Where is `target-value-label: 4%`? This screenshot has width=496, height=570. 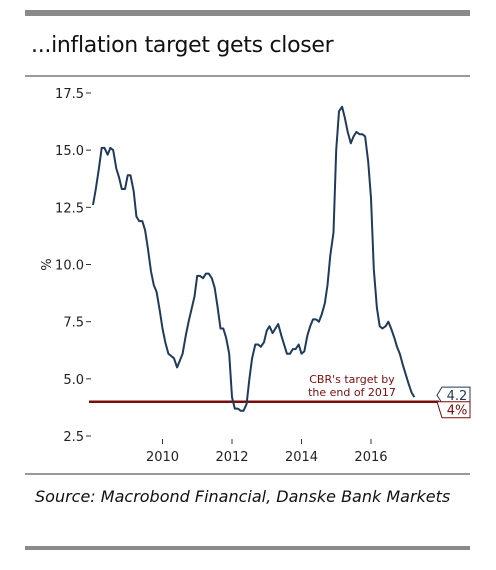 target-value-label: 4% is located at coordinates (457, 411).